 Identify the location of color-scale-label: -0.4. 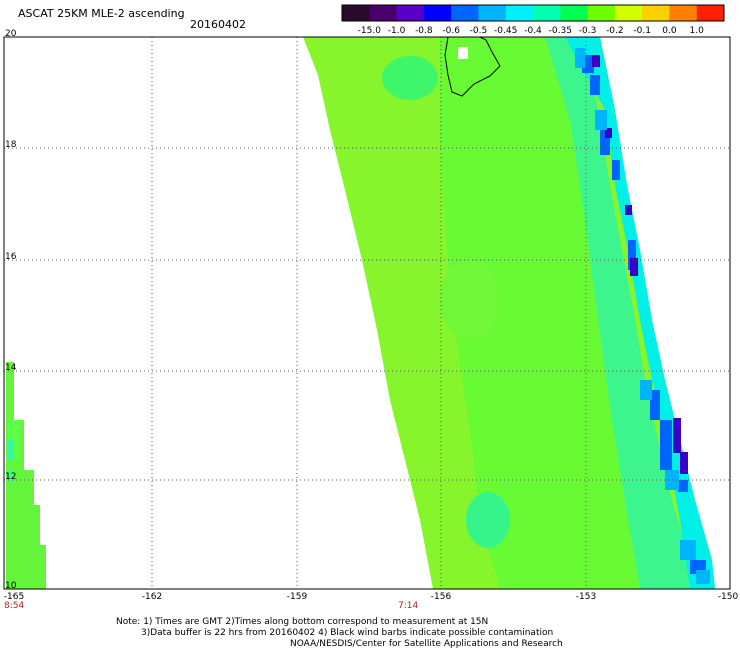
(533, 31).